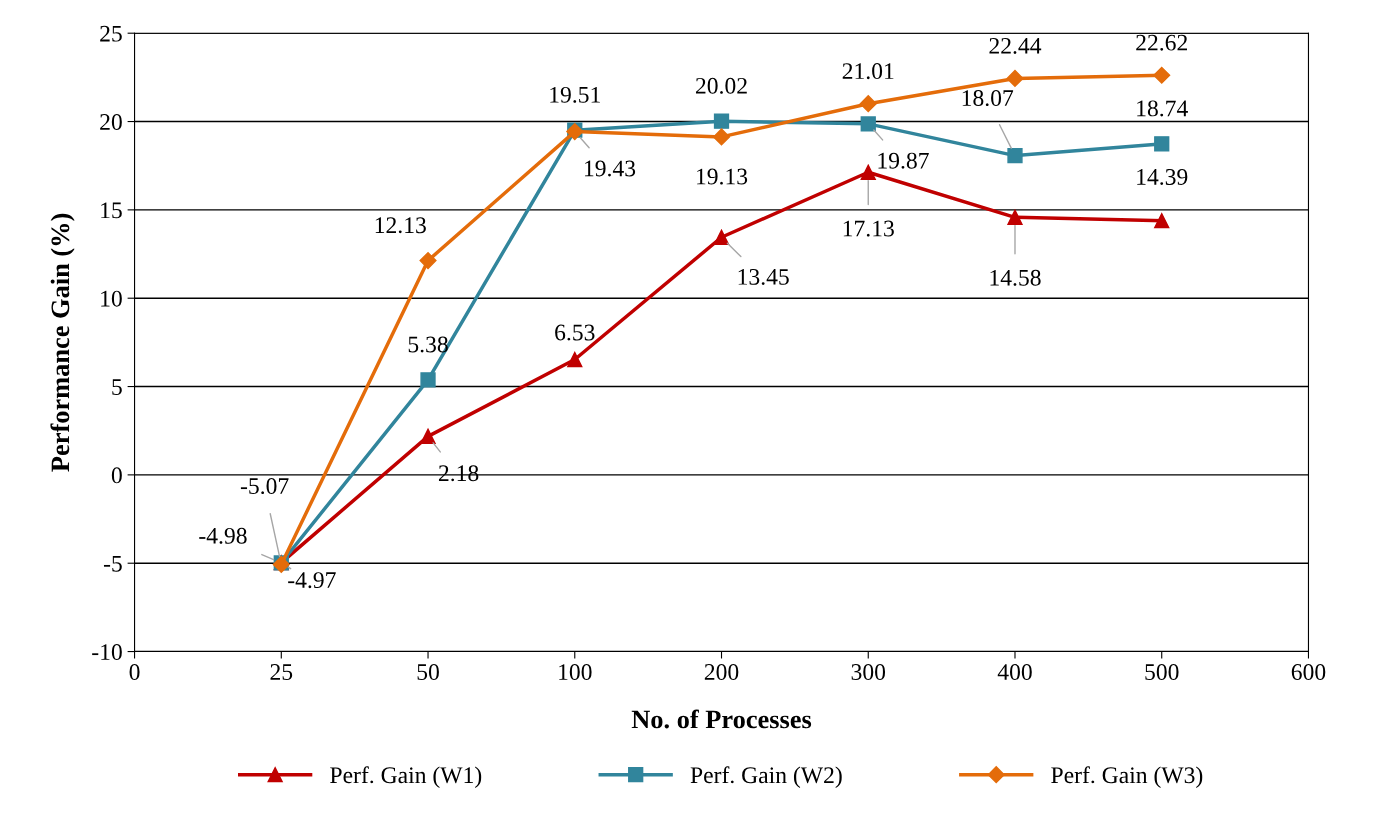 Image resolution: width=1373 pixels, height=830 pixels. Describe the element at coordinates (400, 225) in the screenshot. I see `data-label: 12.13` at that location.